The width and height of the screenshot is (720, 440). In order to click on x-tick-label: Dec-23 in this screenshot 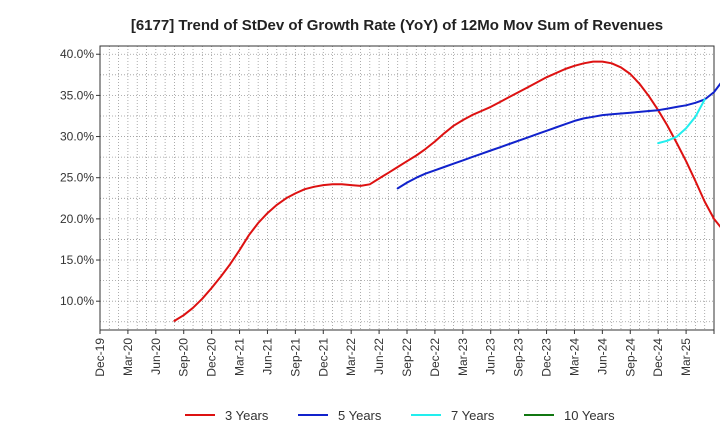, I will do `click(547, 357)`.